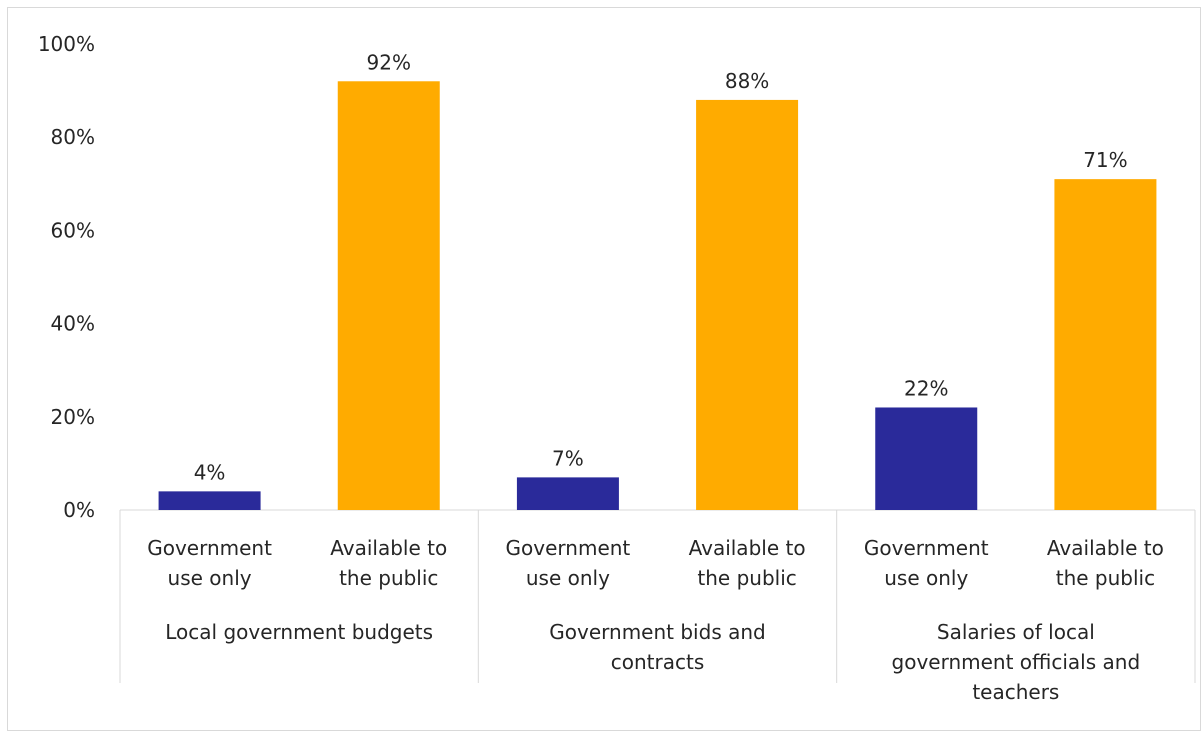 Image resolution: width=1203 pixels, height=733 pixels. What do you see at coordinates (926, 388) in the screenshot?
I see `data-label: 22%` at bounding box center [926, 388].